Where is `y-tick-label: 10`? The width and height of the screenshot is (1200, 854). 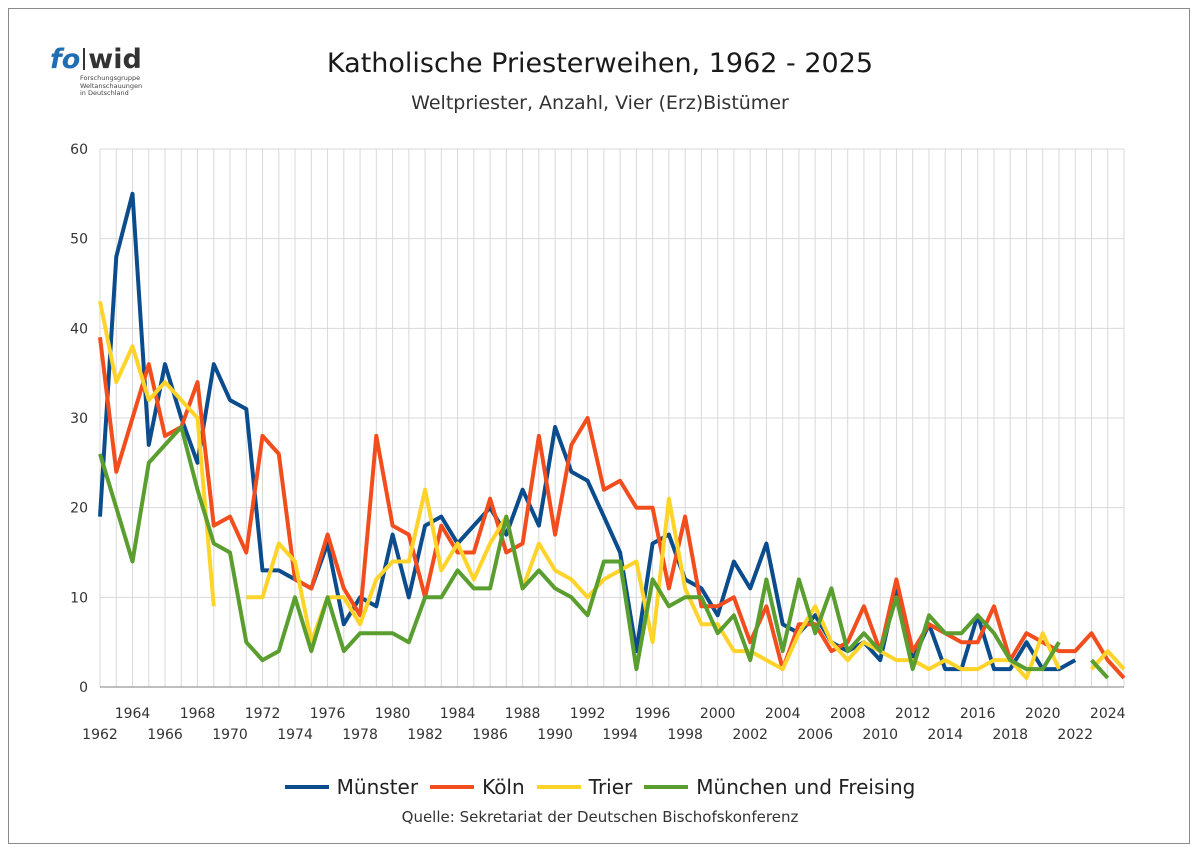
y-tick-label: 10 is located at coordinates (79, 598).